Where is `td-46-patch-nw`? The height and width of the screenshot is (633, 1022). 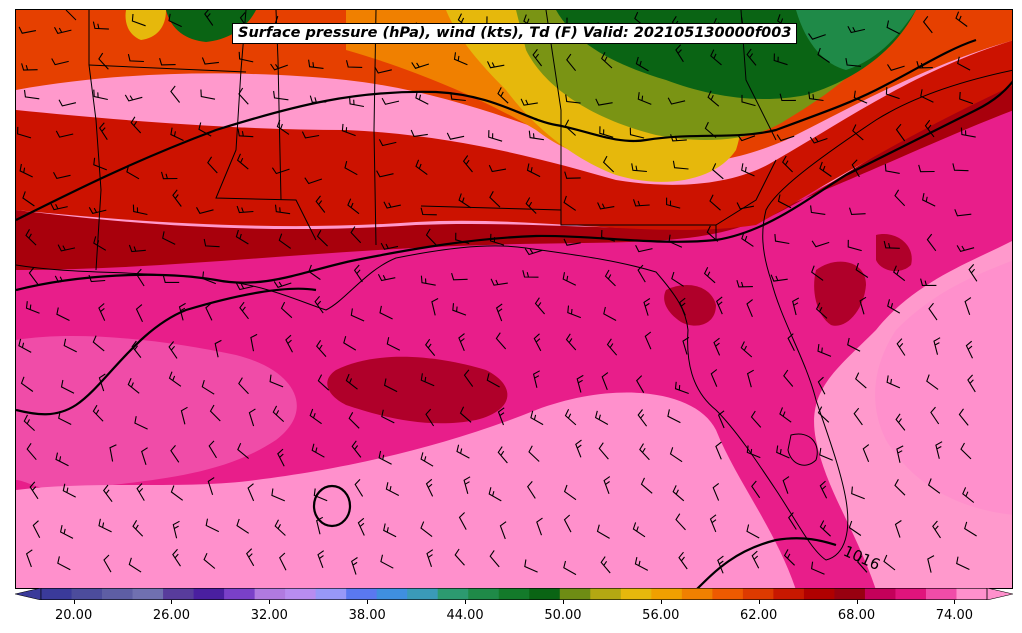 td-46-patch-nw is located at coordinates (211, 26).